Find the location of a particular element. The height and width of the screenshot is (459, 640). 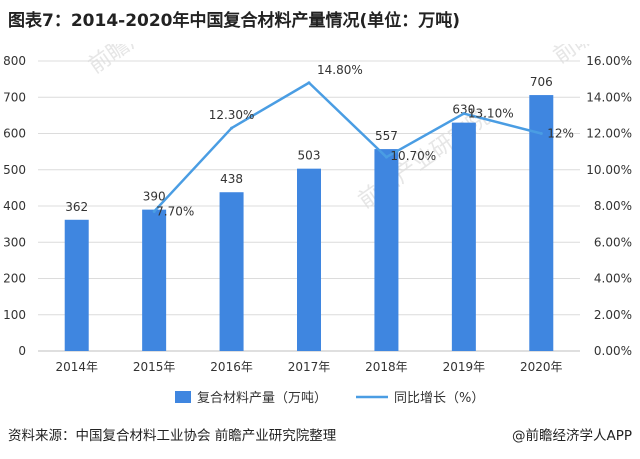

x-axis-tick-label: 2020年 is located at coordinates (541, 367).